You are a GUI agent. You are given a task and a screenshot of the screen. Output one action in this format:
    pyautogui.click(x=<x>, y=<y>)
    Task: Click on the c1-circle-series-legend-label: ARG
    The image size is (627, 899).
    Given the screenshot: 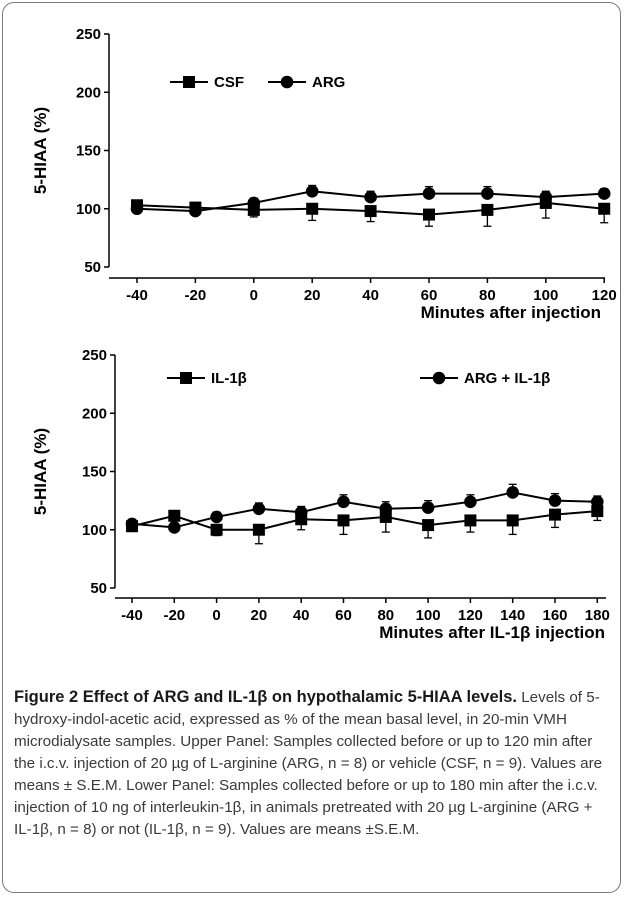 What is the action you would take?
    pyautogui.click(x=328, y=82)
    